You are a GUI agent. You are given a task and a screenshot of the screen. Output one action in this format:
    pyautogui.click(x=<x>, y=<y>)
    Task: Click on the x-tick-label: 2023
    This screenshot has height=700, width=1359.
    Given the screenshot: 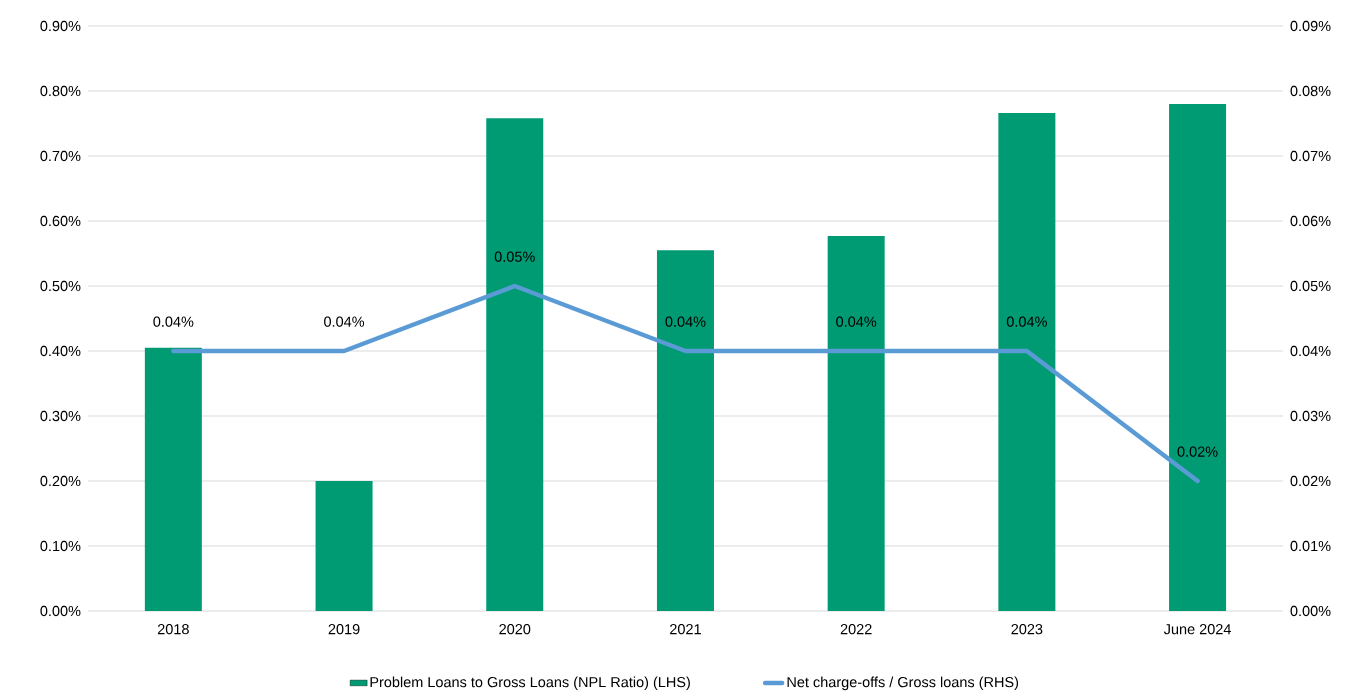 What is the action you would take?
    pyautogui.click(x=1027, y=629)
    